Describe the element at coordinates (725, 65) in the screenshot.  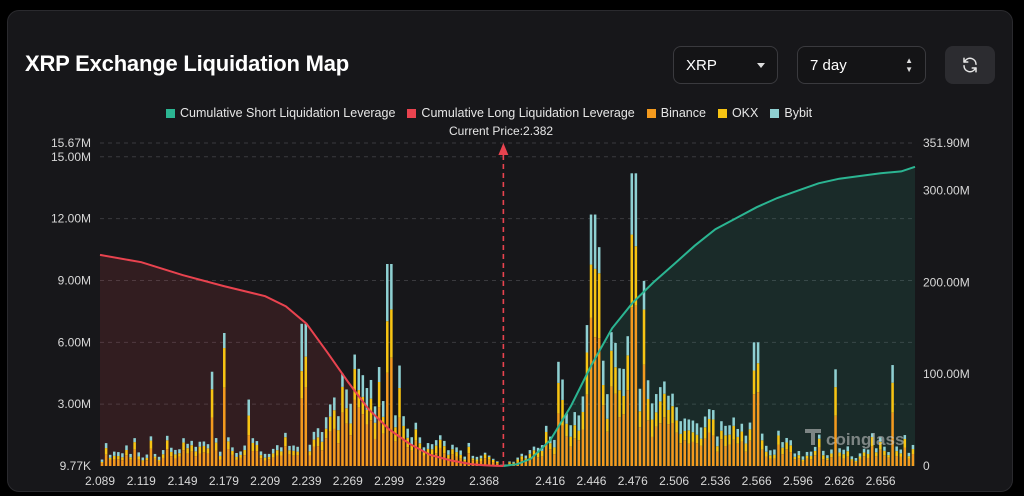
I see `coin-select: XRP` at that location.